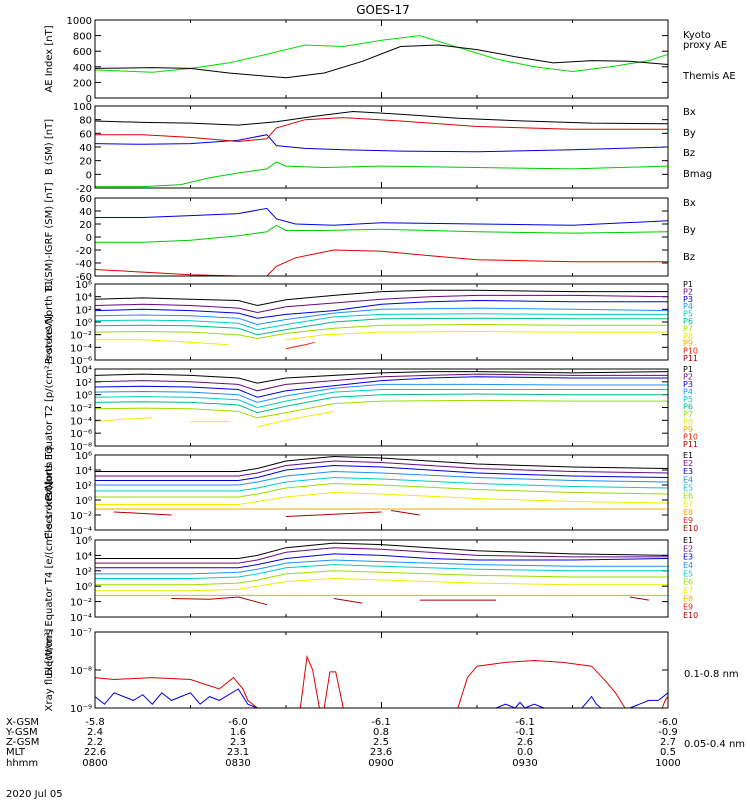  I want to click on y-tick-label: 40, so click(85, 148).